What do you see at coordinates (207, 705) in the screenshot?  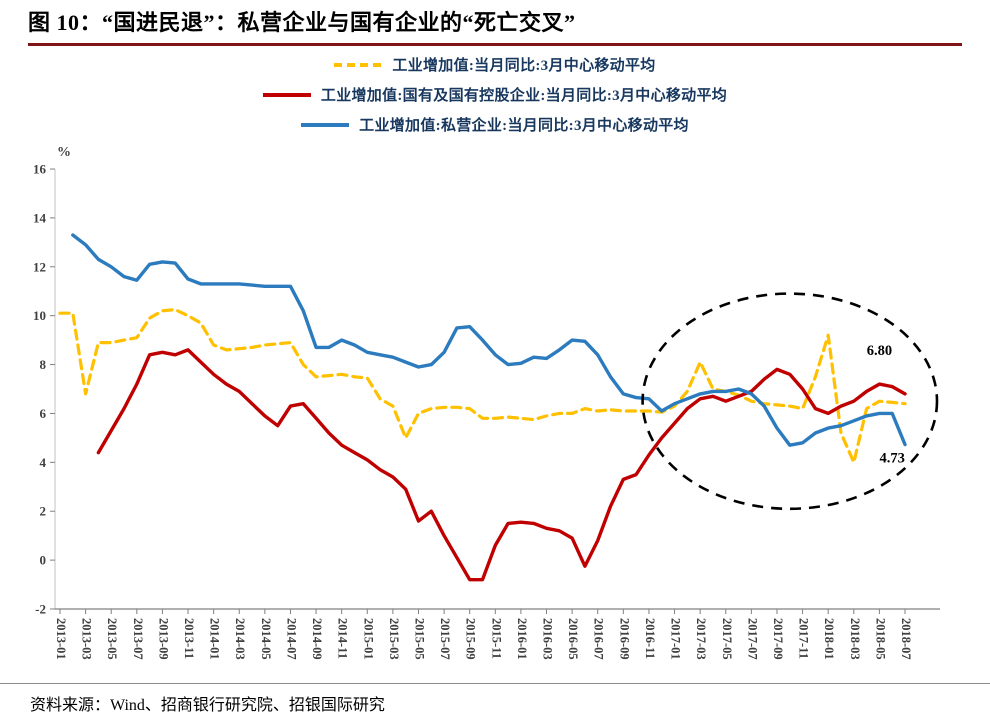 I see `source-note: 资料来源：Wind、招商银行研究院、招银国际研究` at bounding box center [207, 705].